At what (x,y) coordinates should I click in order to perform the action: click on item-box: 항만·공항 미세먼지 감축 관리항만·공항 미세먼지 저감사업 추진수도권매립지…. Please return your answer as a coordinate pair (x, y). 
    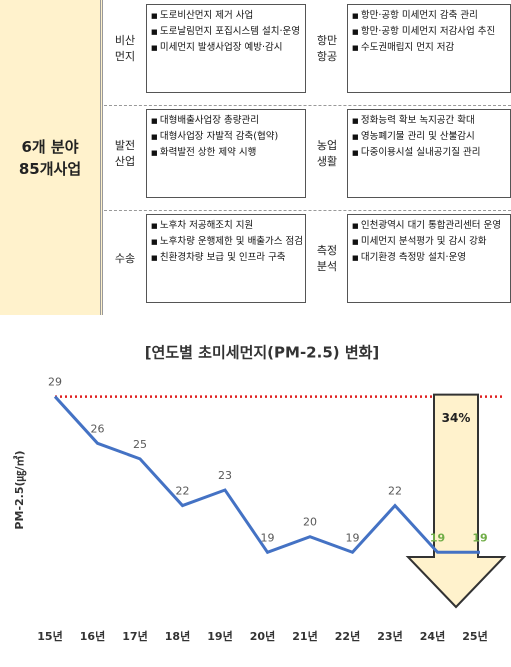
    Looking at the image, I should click on (429, 48).